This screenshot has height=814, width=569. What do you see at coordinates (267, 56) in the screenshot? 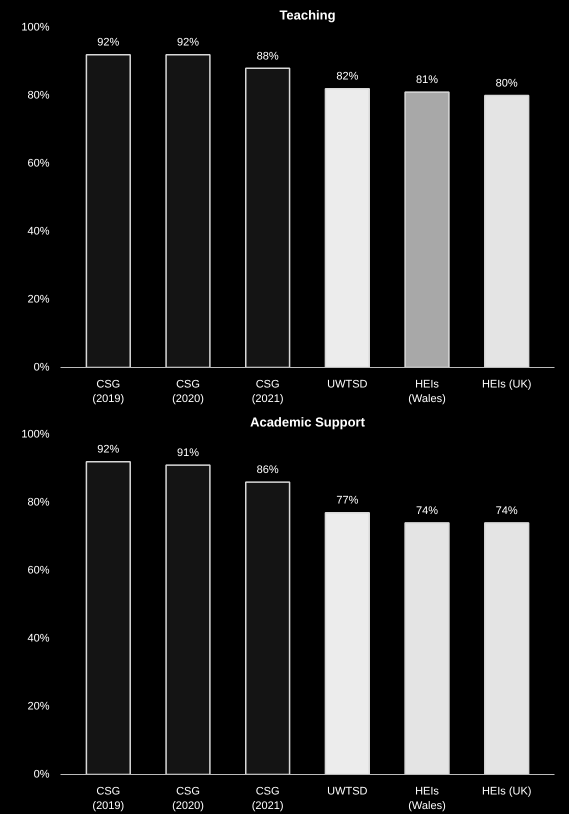
I see `data-label: 88%` at bounding box center [267, 56].